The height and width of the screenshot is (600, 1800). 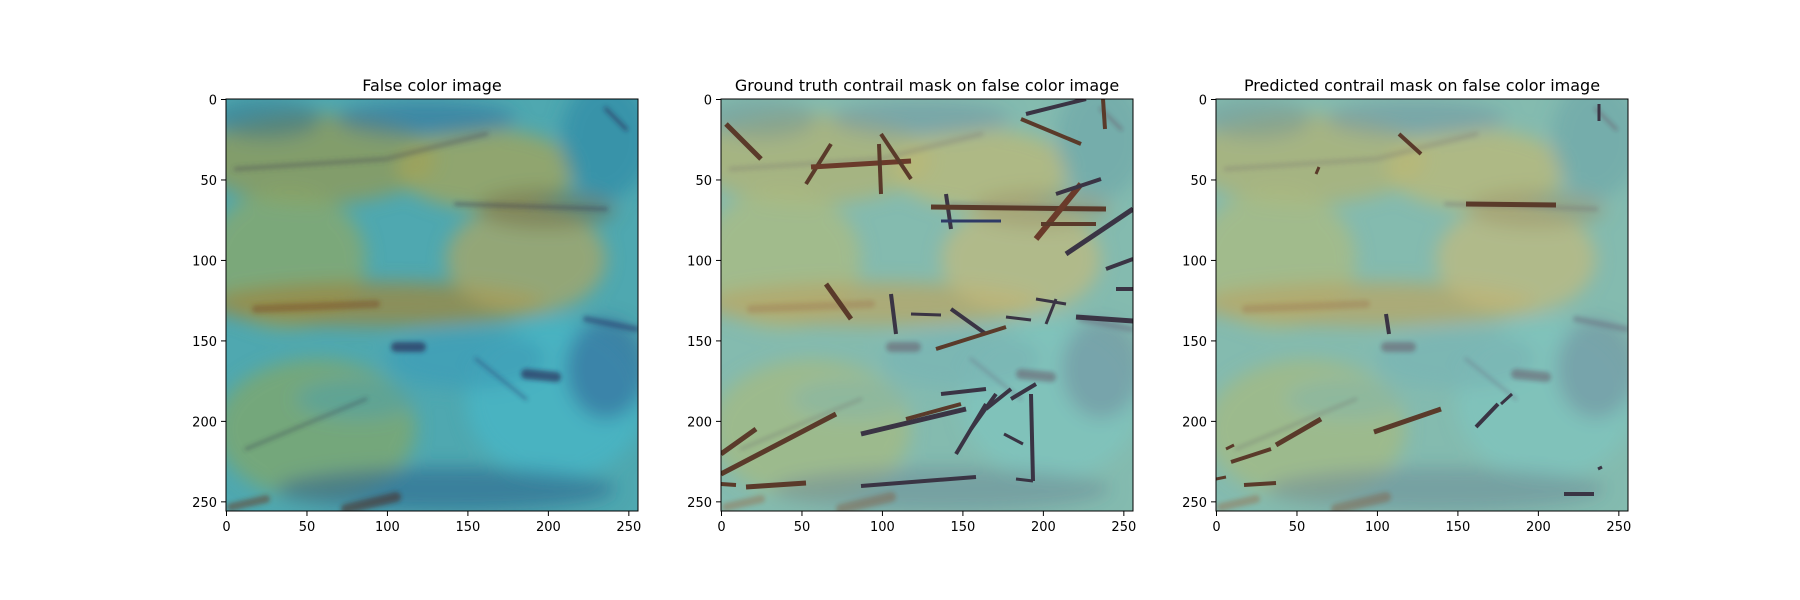 I want to click on ground-truth-contrail-mask, so click(x=927, y=294).